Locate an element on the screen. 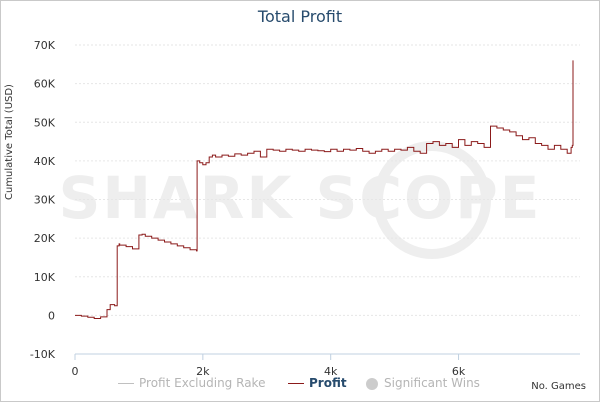 The width and height of the screenshot is (600, 402). x-axis-ticks: 0 2k 4k 6k is located at coordinates (326, 365).